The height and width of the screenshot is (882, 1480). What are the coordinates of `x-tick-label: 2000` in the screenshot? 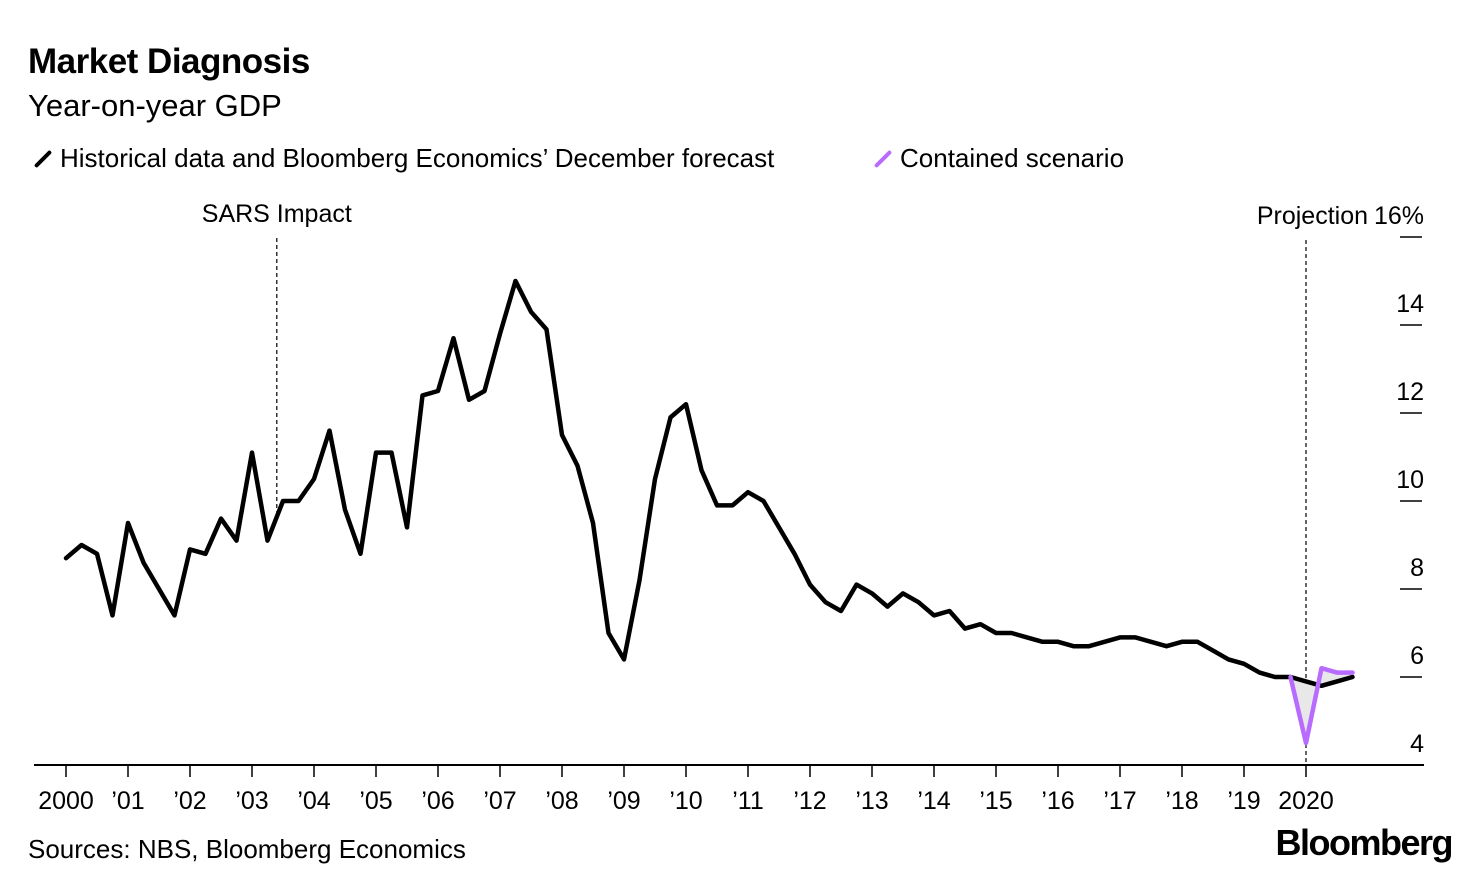 It's located at (66, 801).